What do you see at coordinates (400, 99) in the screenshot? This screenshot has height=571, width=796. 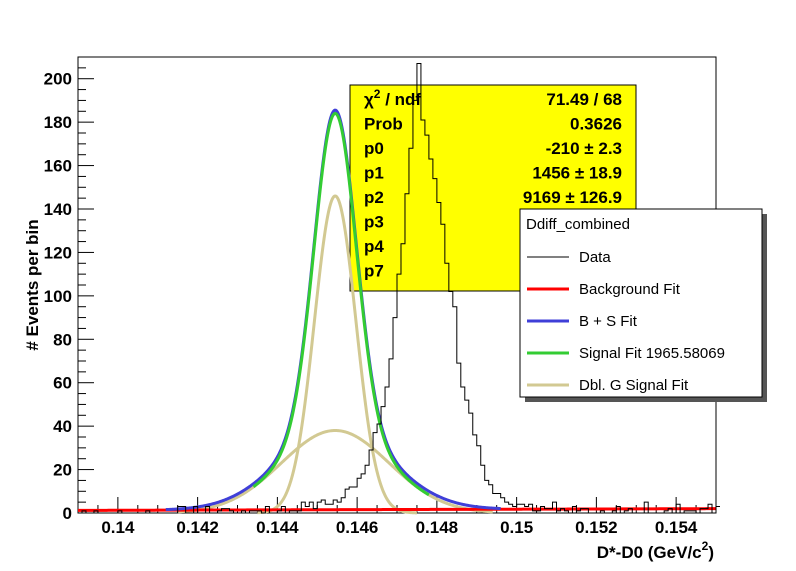 I see `chi-rest: / ndf` at bounding box center [400, 99].